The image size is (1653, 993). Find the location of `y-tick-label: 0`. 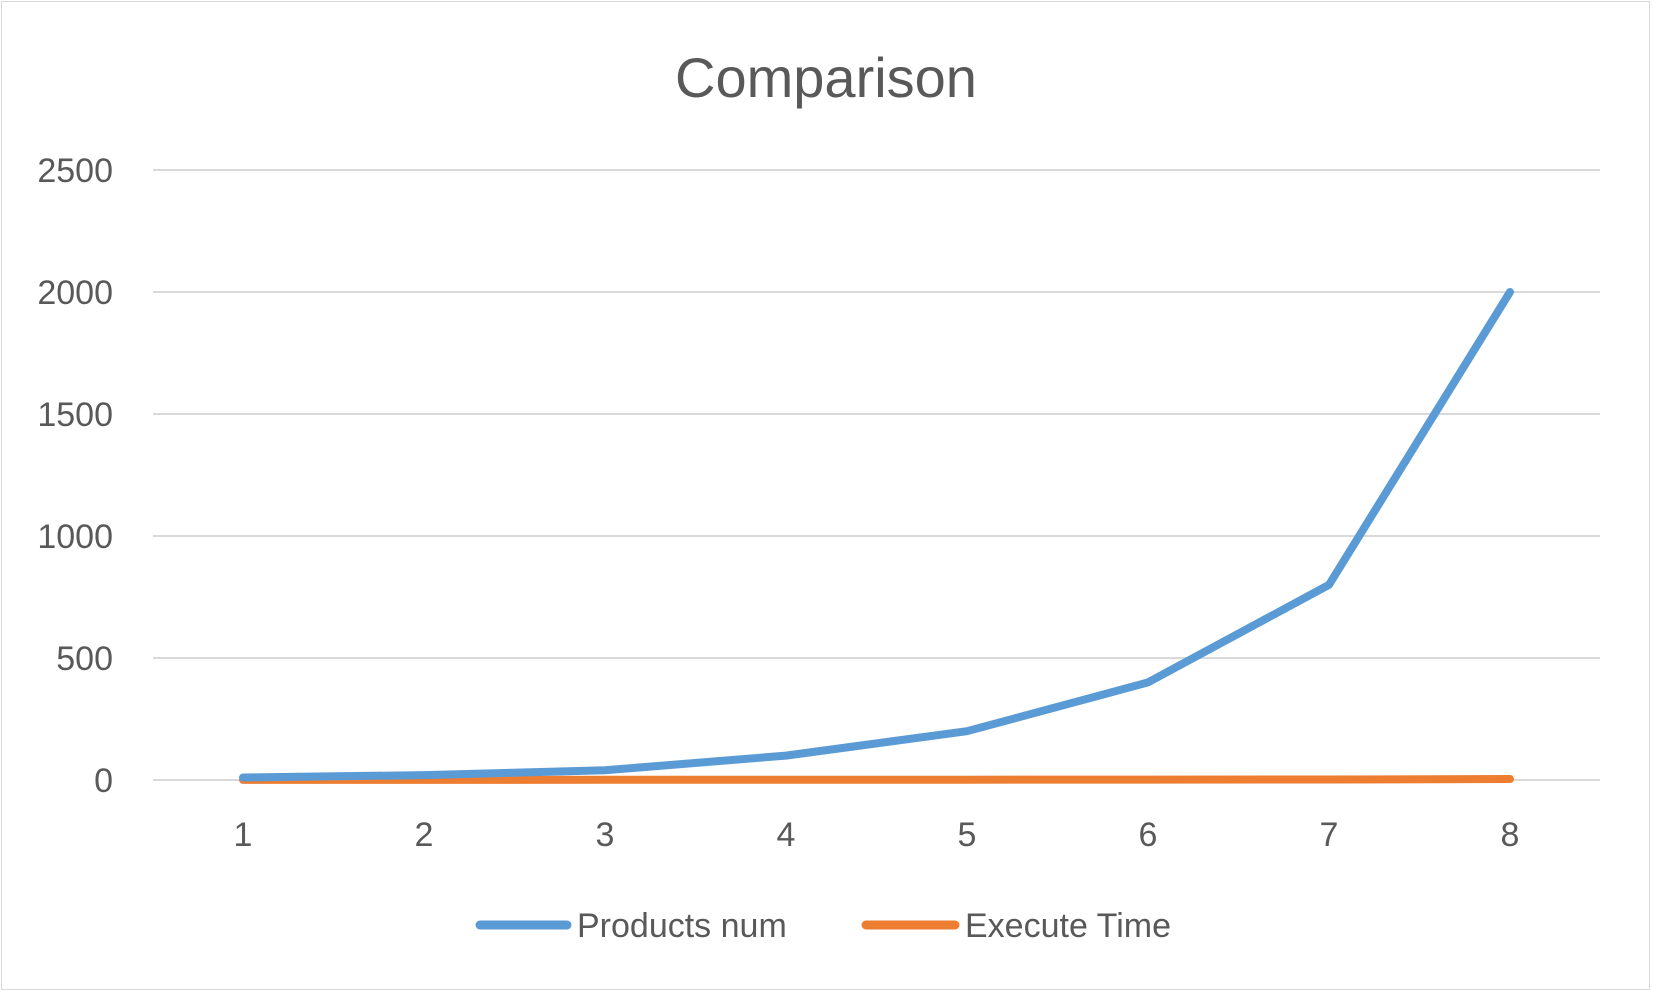

y-tick-label: 0 is located at coordinates (103, 781).